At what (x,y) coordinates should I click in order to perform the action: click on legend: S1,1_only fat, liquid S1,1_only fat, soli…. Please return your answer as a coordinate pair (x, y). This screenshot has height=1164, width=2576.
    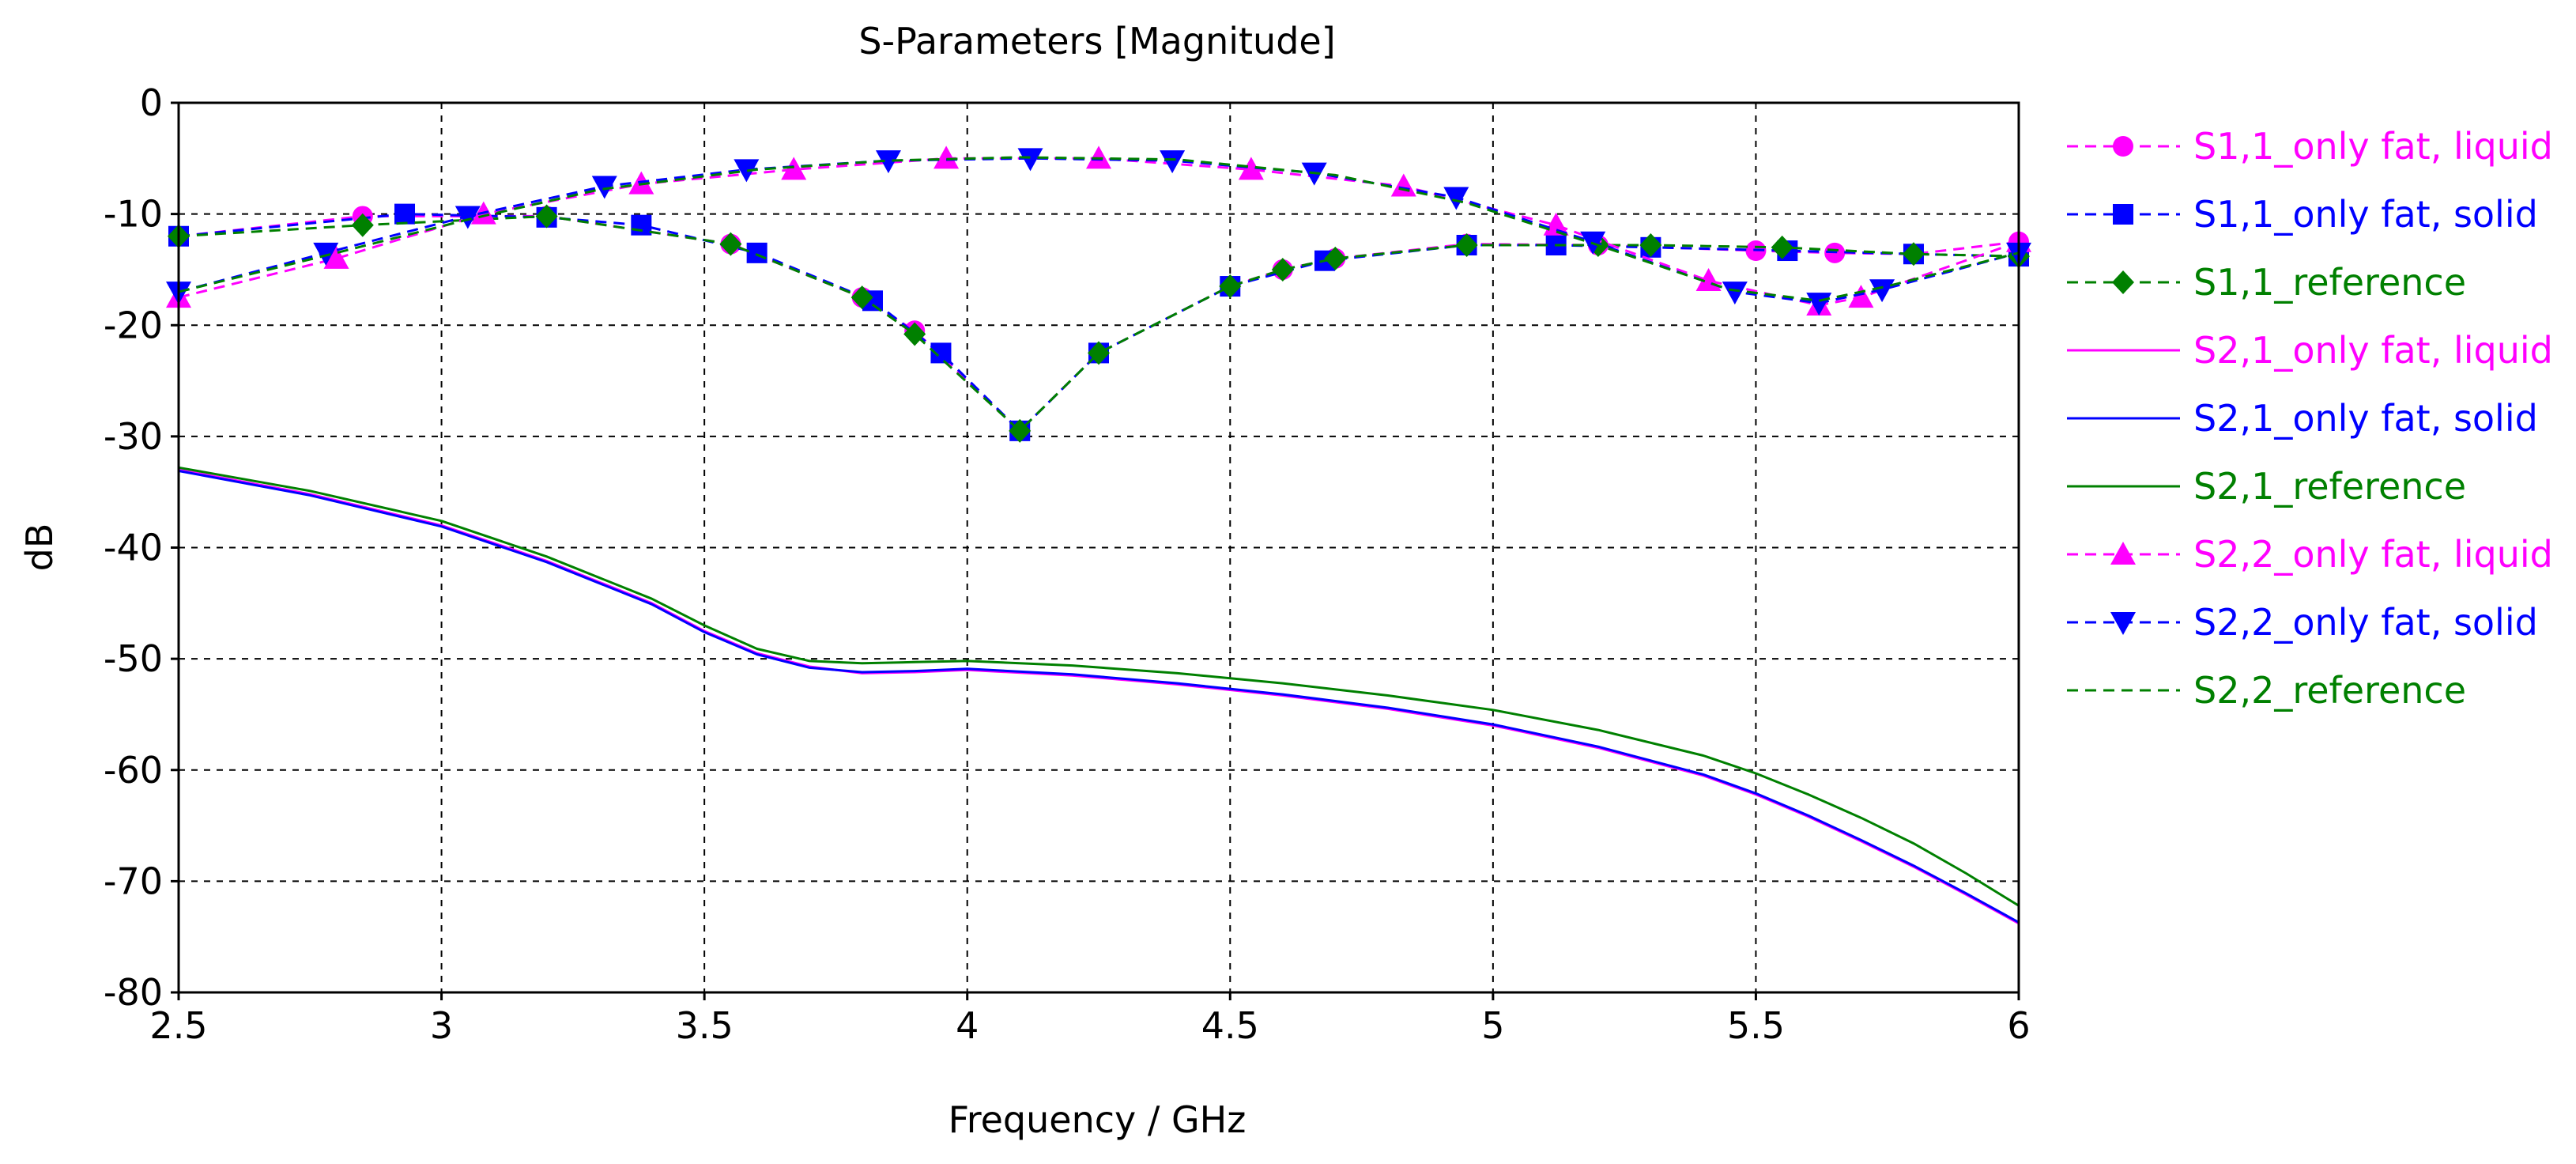
    Looking at the image, I should click on (2310, 418).